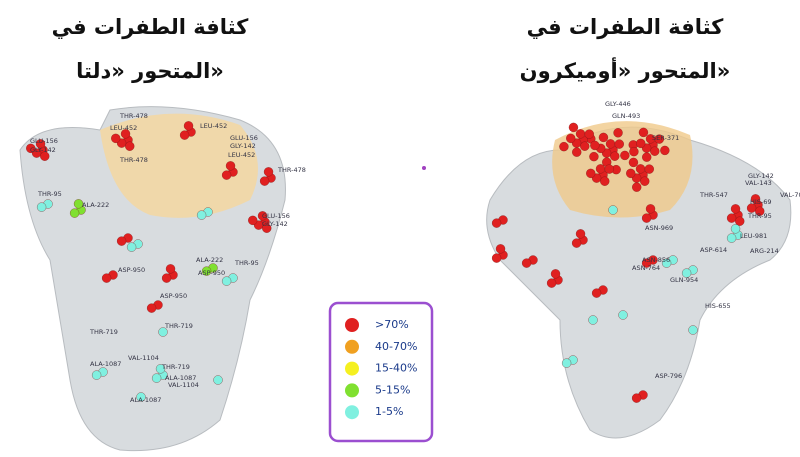  I want to click on residue-label: SER-371, so click(665, 138).